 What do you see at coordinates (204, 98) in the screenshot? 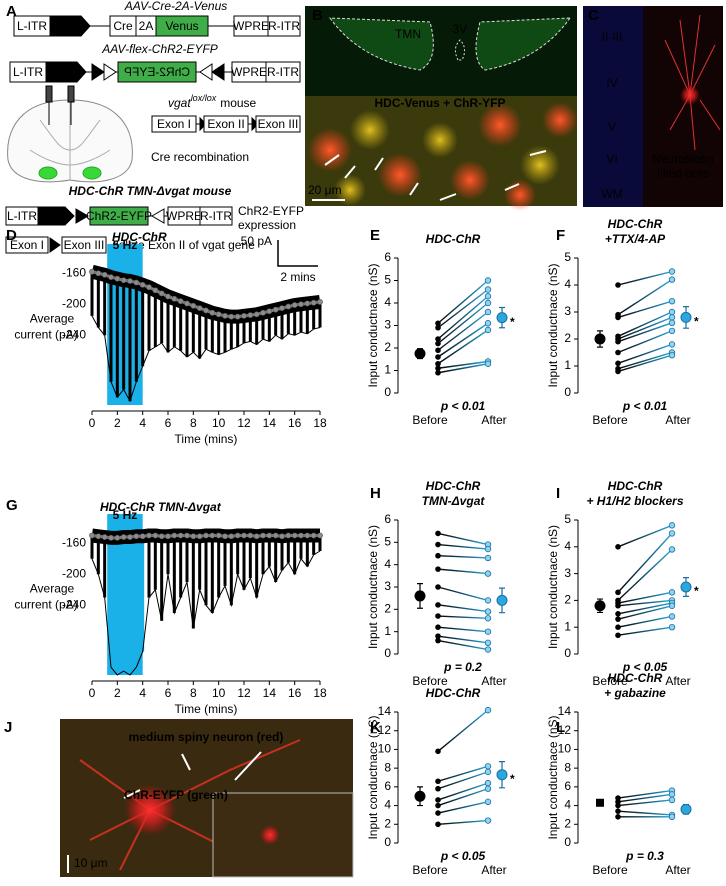
I see `mouse-label-part: lox/lox` at bounding box center [204, 98].